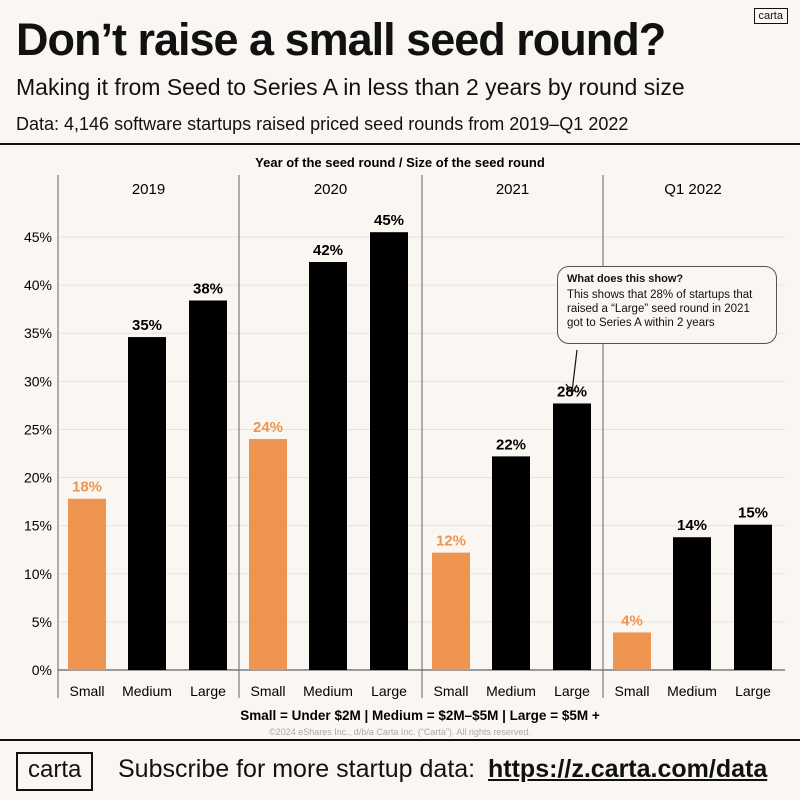 The width and height of the screenshot is (800, 800). I want to click on bar-2020-large, so click(389, 451).